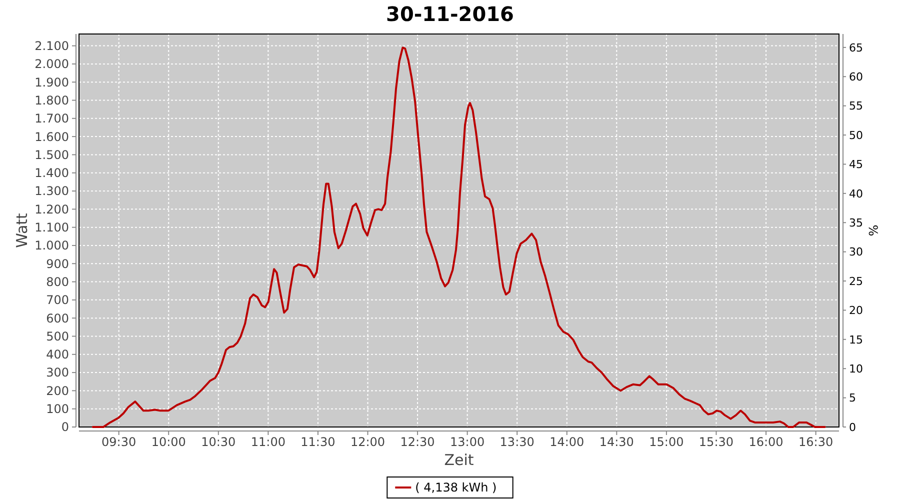 The width and height of the screenshot is (900, 500). I want to click on x-axis-title: Zeit, so click(459, 460).